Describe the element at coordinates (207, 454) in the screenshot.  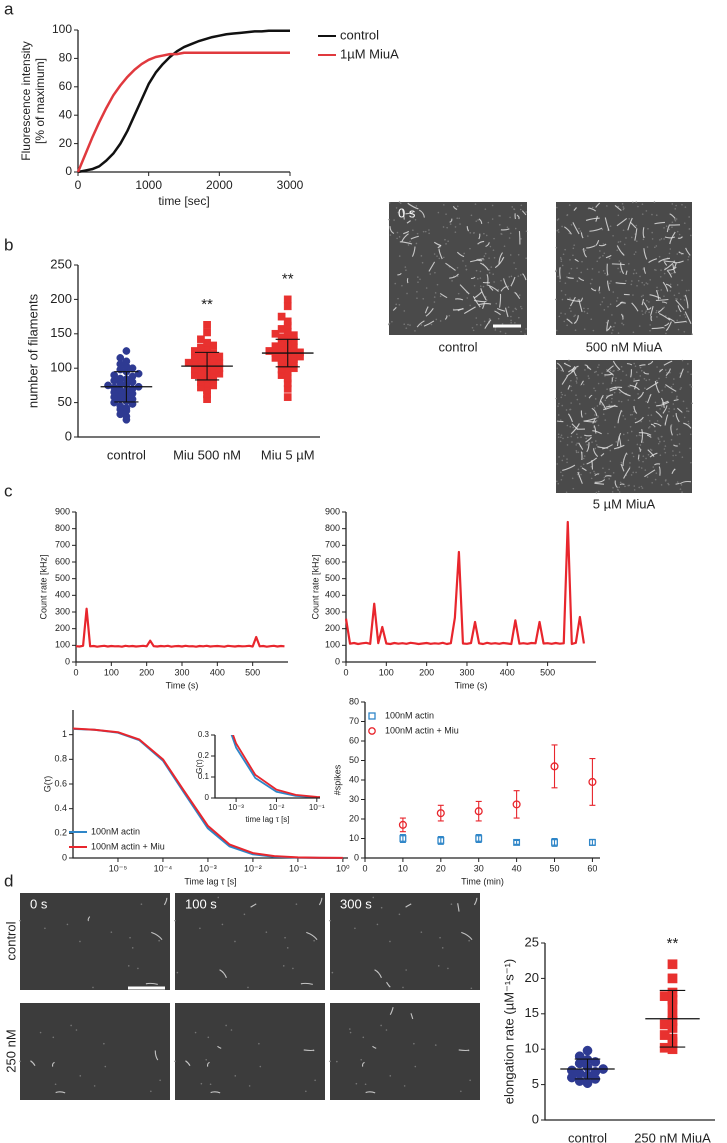
I see `x-tick-label: Miu 500 nM` at that location.